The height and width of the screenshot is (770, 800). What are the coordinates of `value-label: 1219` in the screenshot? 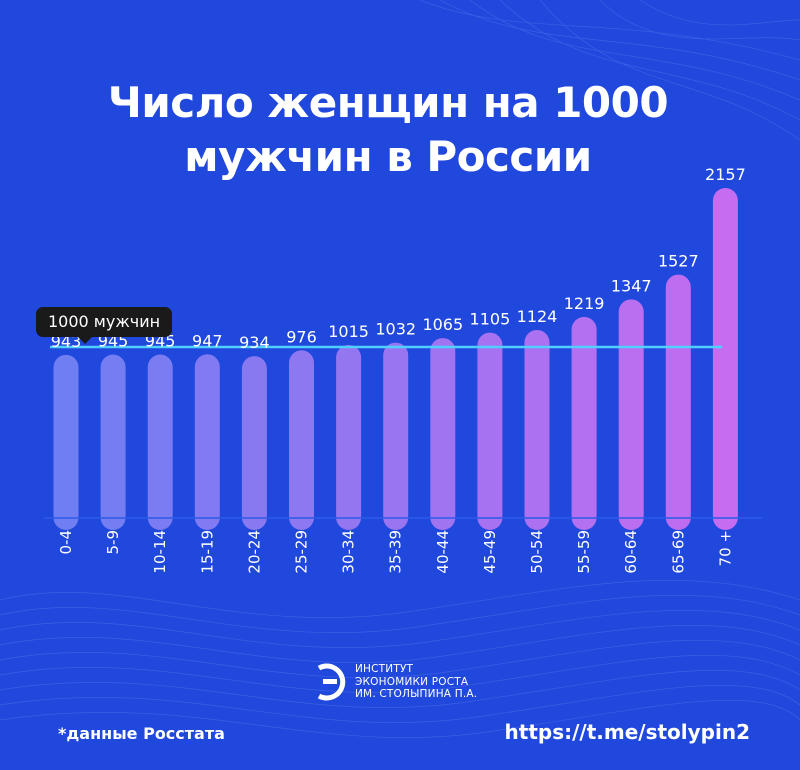 It's located at (584, 303).